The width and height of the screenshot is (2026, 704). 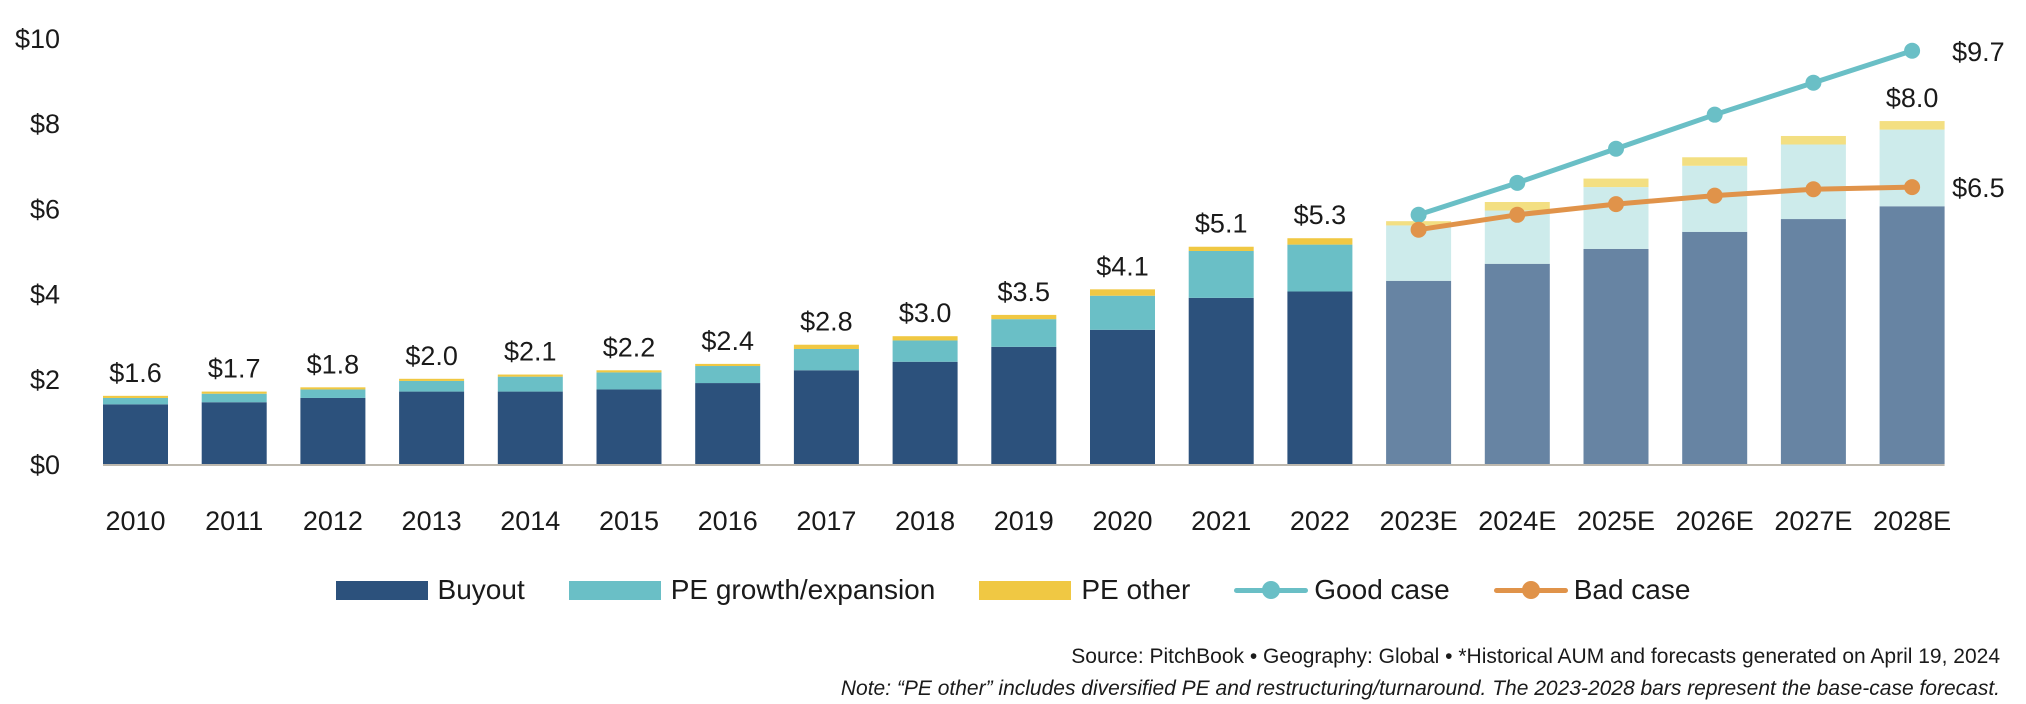 I want to click on bar-total-label: $8.0, so click(x=1912, y=98).